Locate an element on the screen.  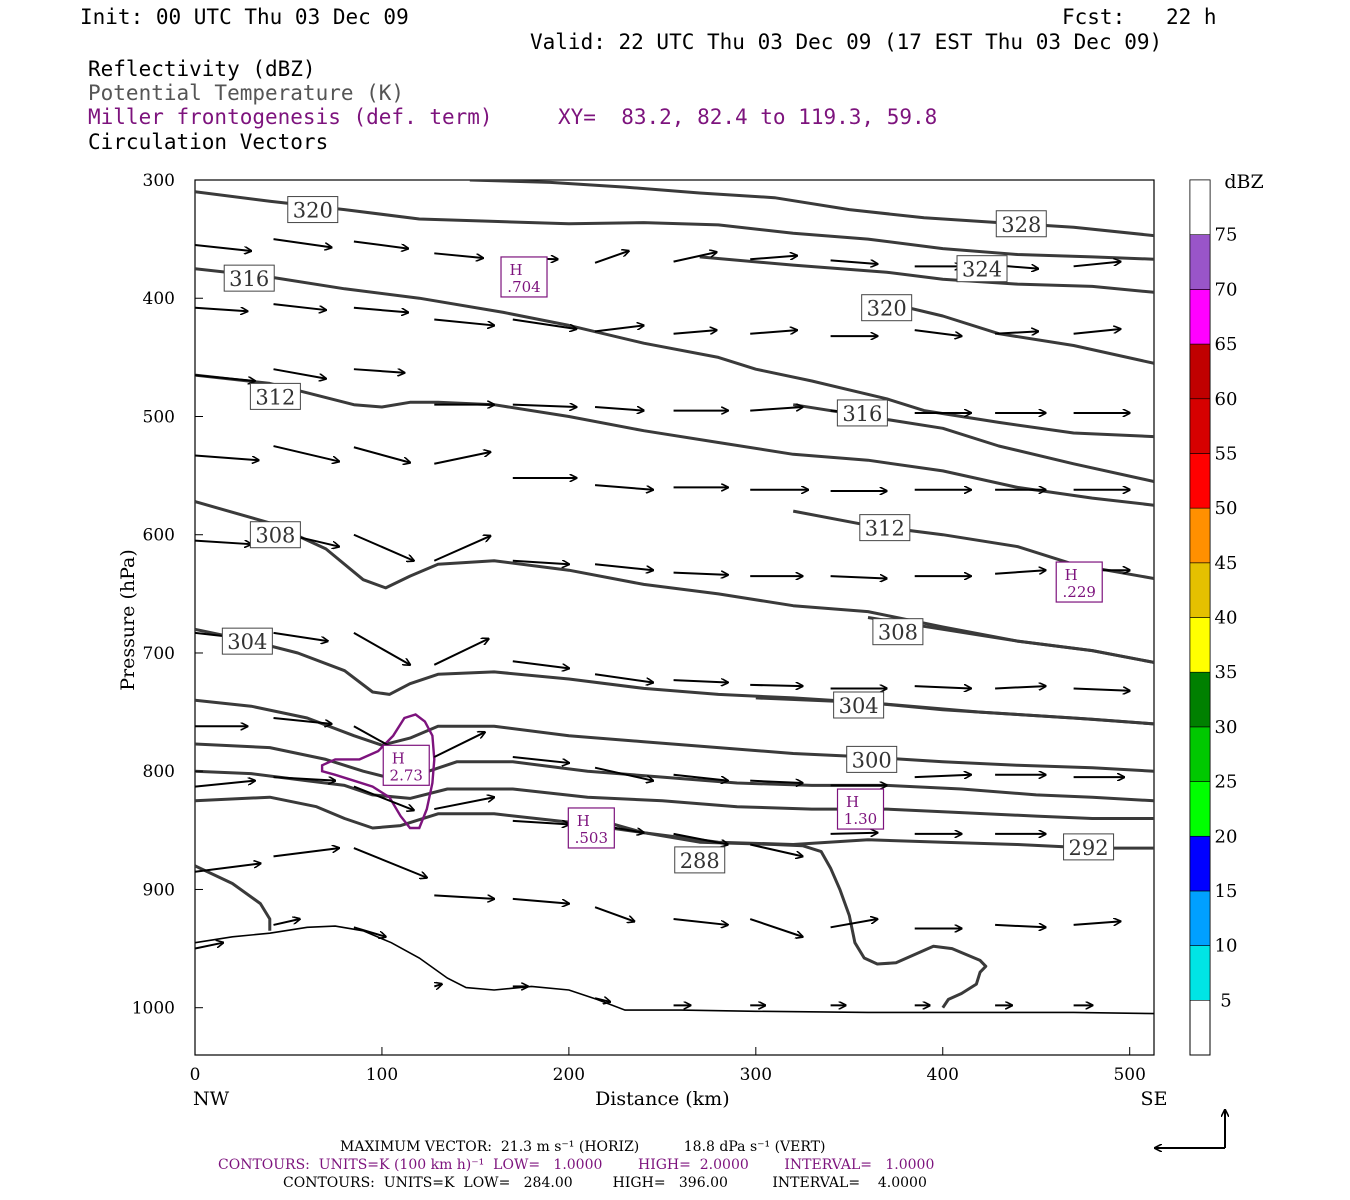
colorbar-level-label: 10 is located at coordinates (1226, 946).